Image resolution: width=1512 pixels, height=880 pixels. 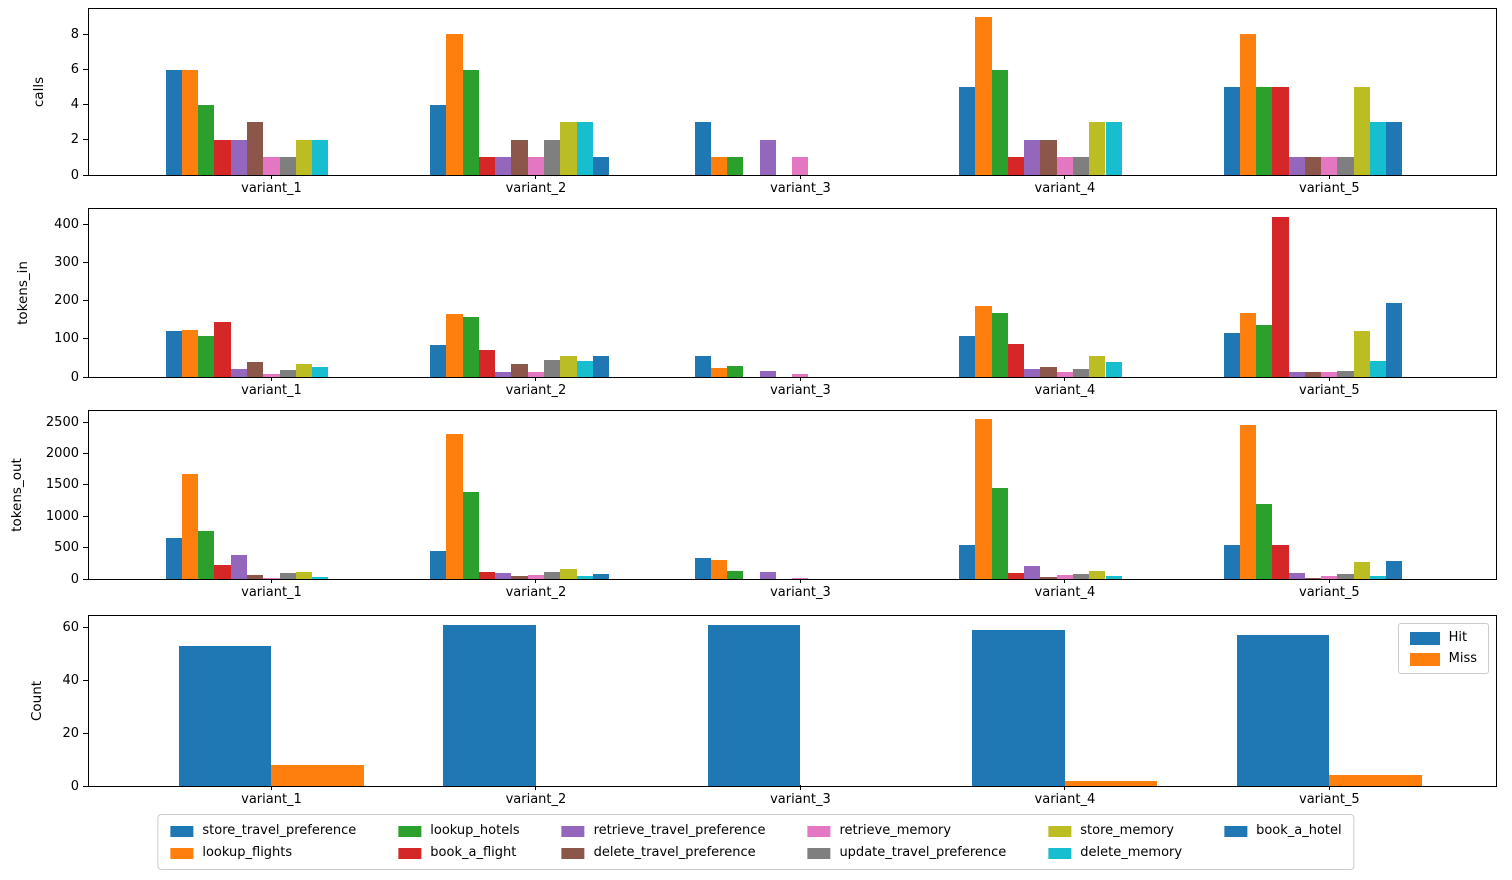 I want to click on legend-label: update_travel_preference, so click(x=923, y=852).